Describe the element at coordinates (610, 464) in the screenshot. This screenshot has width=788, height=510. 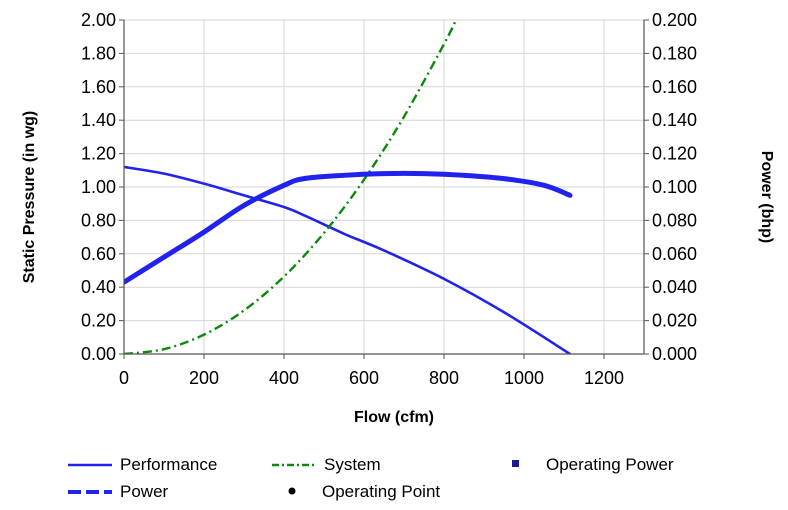
I see `legend-label: Operating Power` at that location.